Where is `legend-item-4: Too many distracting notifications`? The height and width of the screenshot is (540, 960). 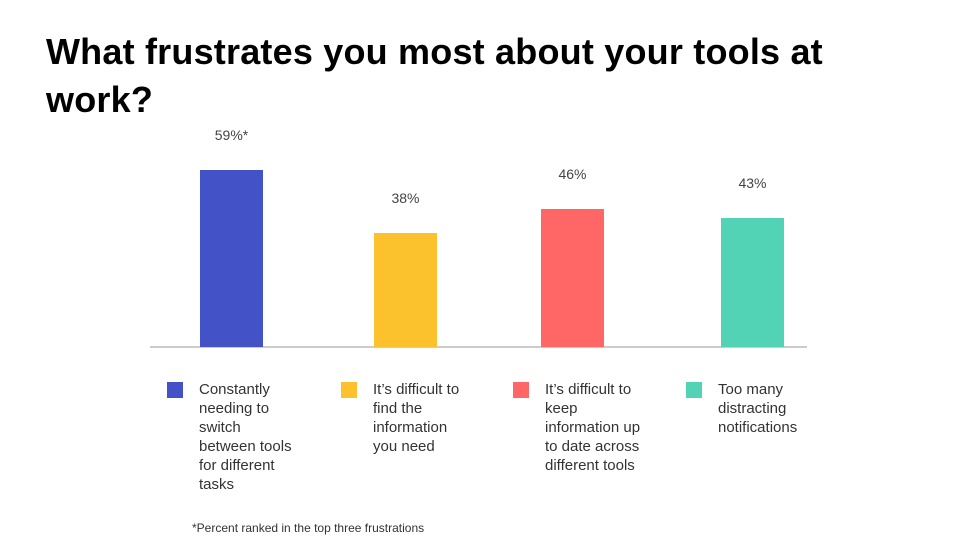 legend-item-4: Too many distracting notifications is located at coordinates (741, 408).